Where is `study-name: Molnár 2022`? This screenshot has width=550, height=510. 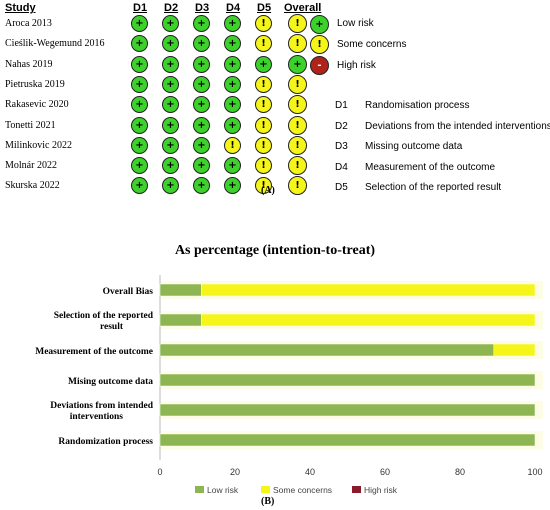 study-name: Molnár 2022 is located at coordinates (31, 166).